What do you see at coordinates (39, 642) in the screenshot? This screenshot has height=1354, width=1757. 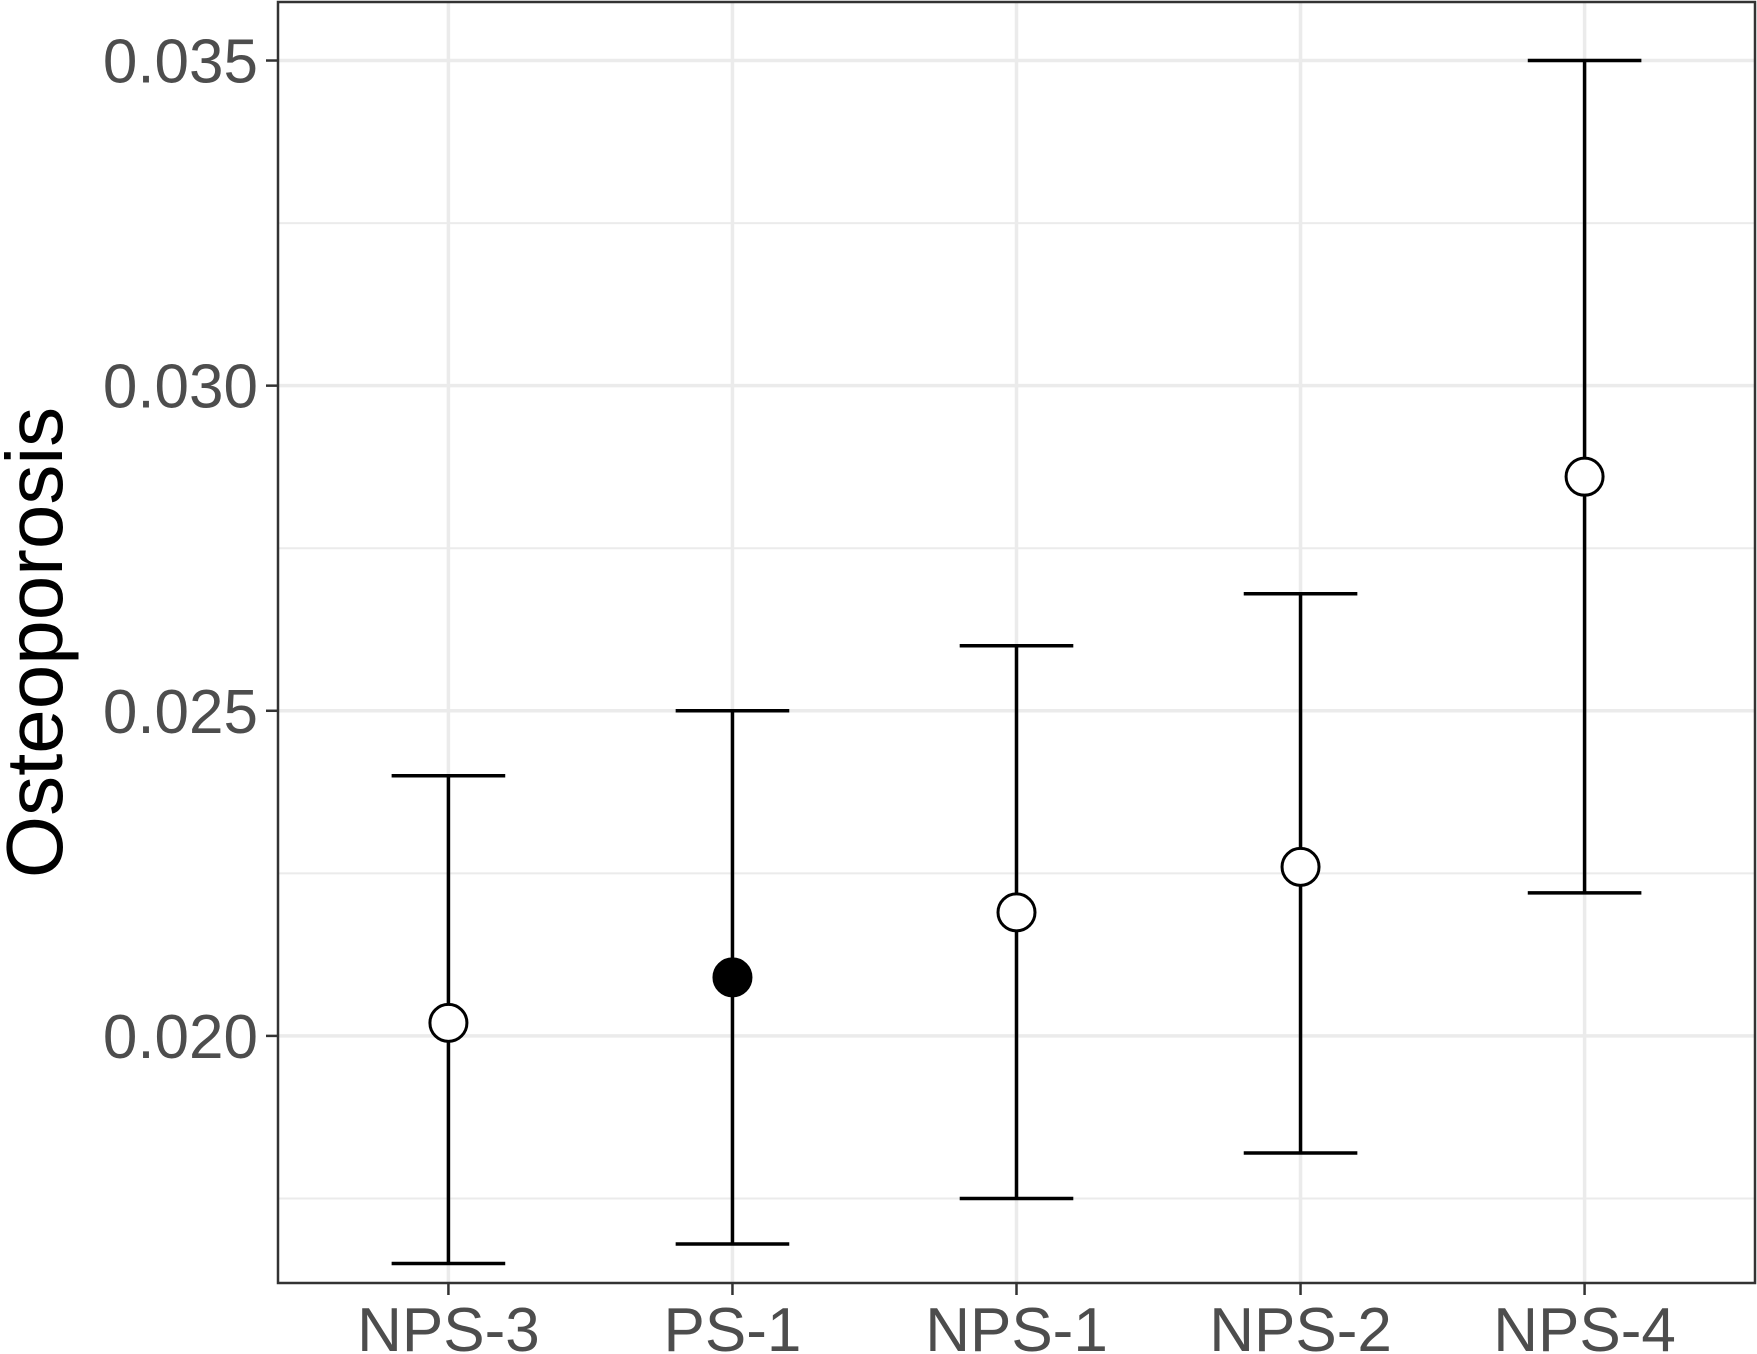 I see `y-axis-title: Osteoporosis` at bounding box center [39, 642].